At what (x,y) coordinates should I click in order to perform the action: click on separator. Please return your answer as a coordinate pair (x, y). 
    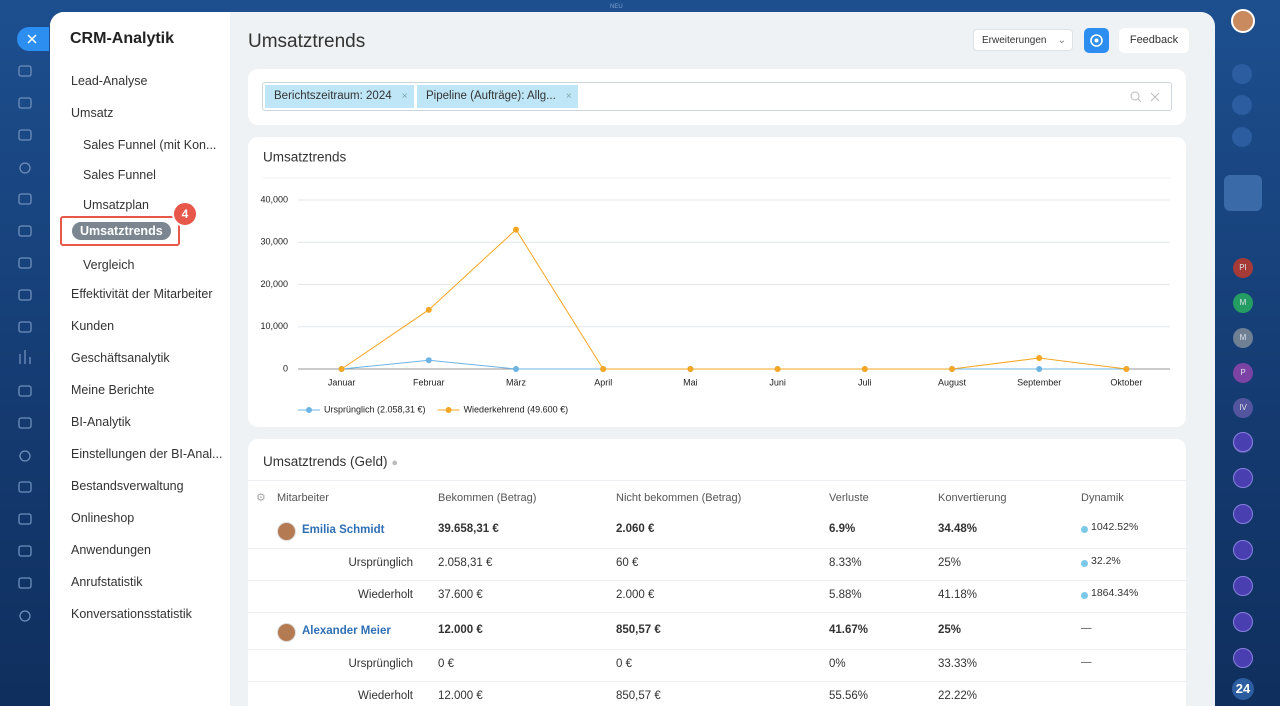
    Looking at the image, I should click on (717, 480).